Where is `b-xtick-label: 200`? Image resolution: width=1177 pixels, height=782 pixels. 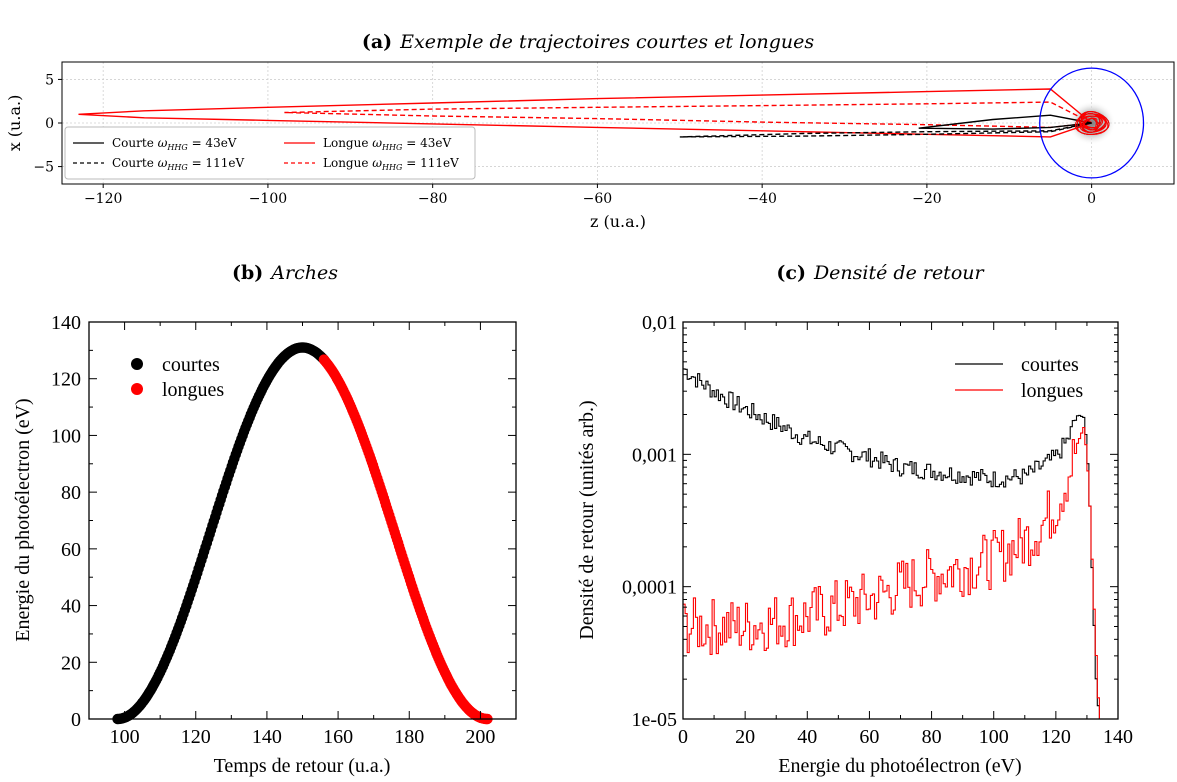 b-xtick-label: 200 is located at coordinates (480, 737).